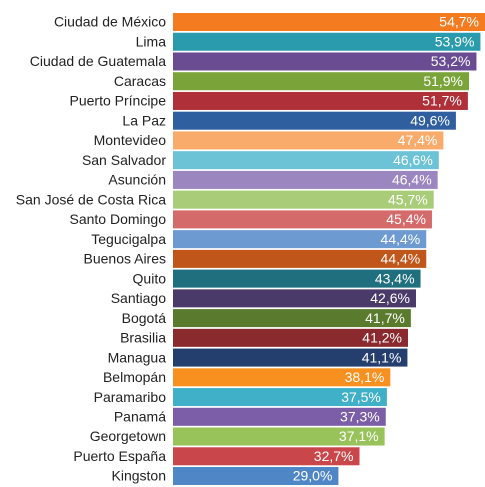 This screenshot has height=487, width=485. Describe the element at coordinates (365, 377) in the screenshot. I see `value-label: 38,1%` at that location.